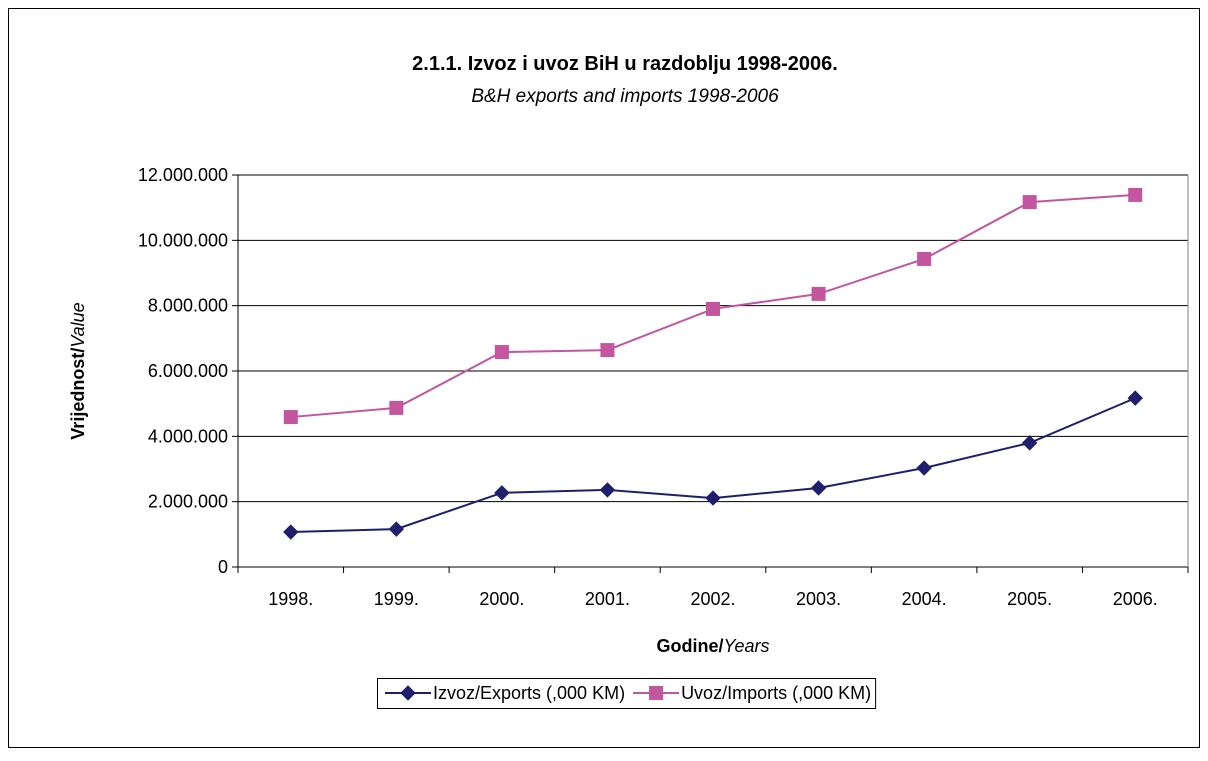 This screenshot has width=1208, height=761. I want to click on x-axis-label: Godine/Years, so click(712, 646).